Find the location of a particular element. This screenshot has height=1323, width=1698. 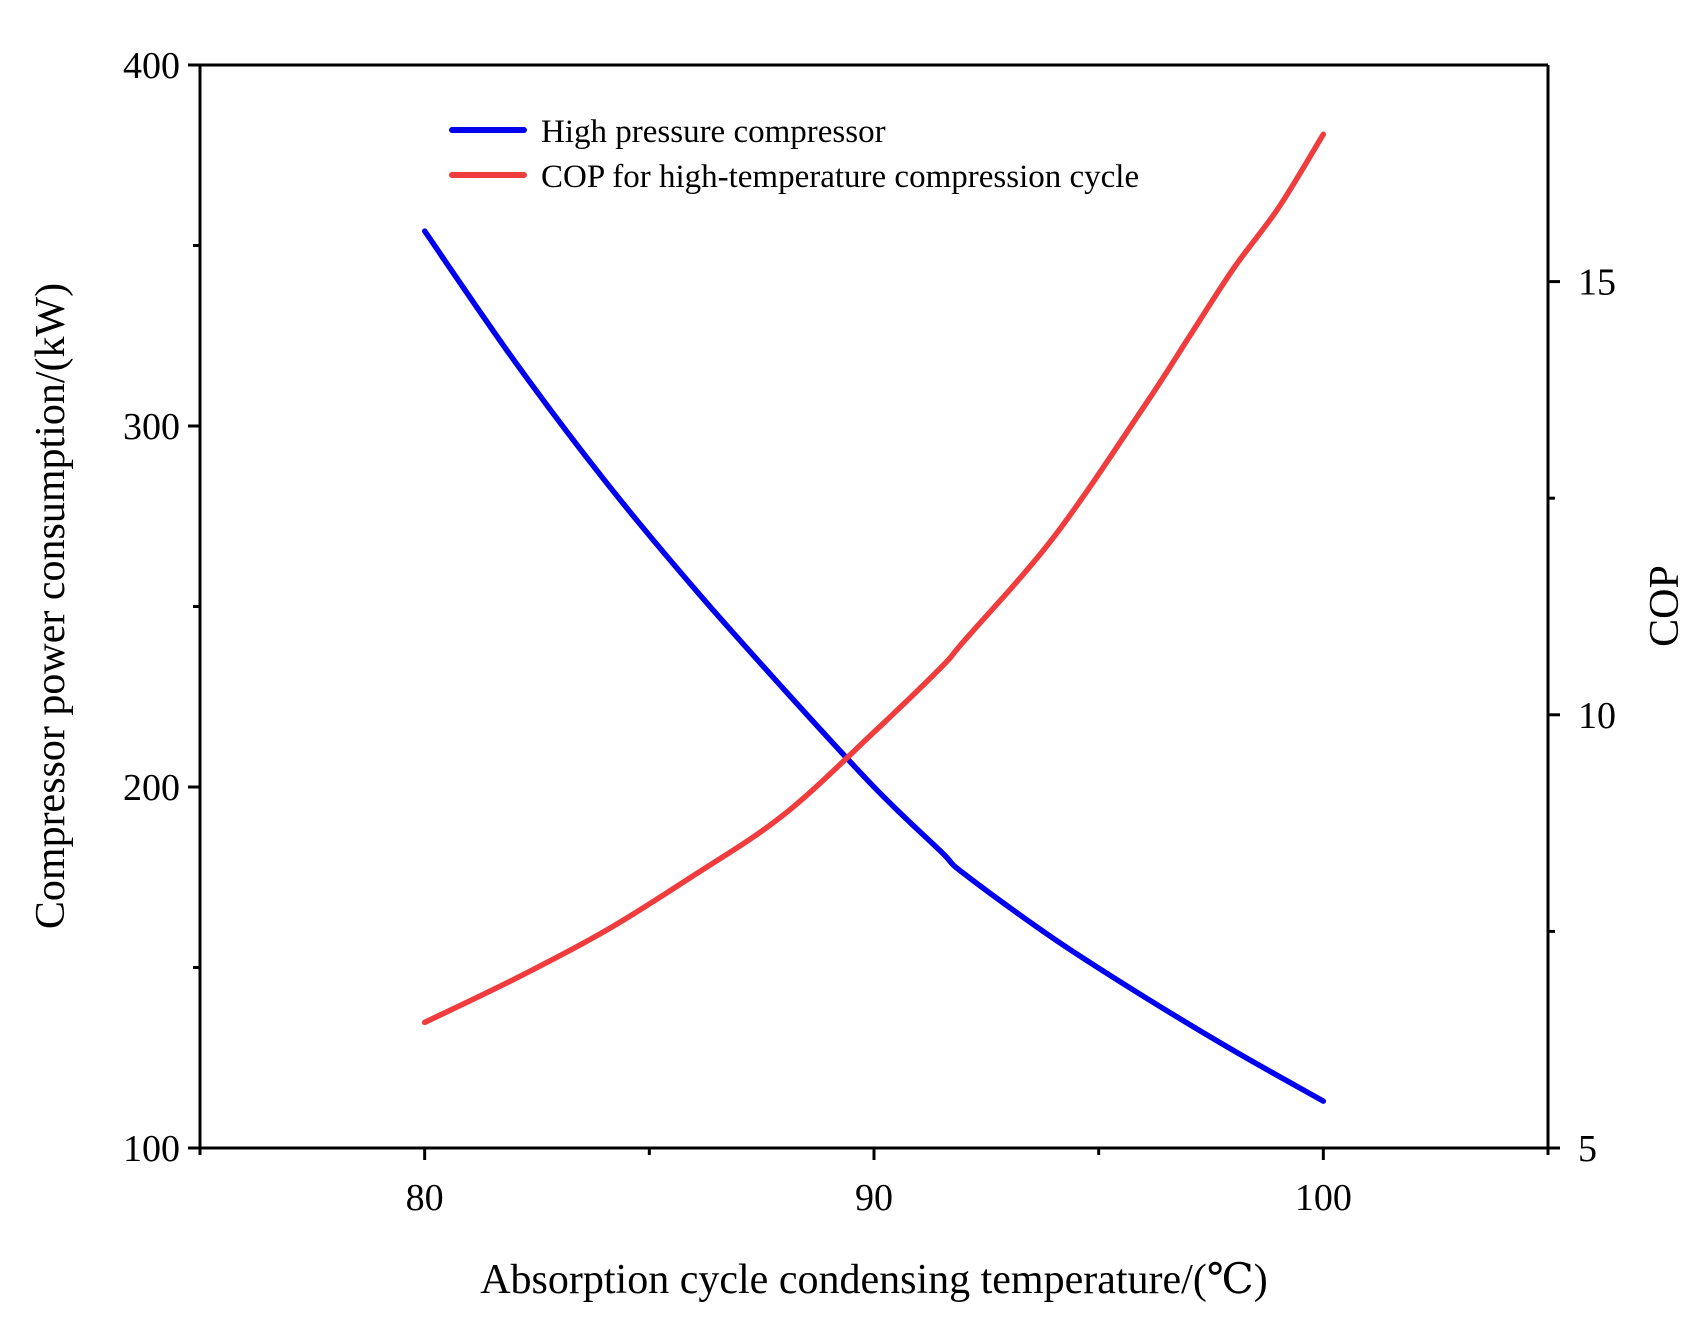

x-tick-label: 100 is located at coordinates (1323, 1198).